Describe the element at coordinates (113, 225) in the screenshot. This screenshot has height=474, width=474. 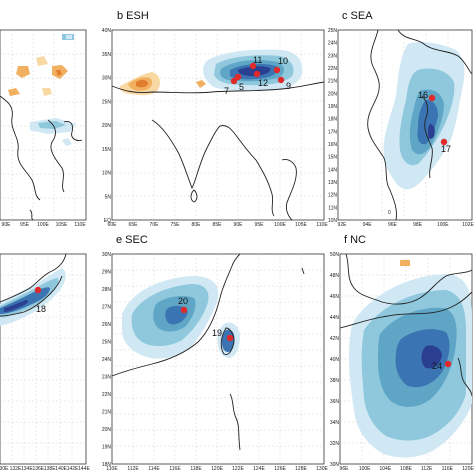
I see `x-tick-label: 60E` at that location.